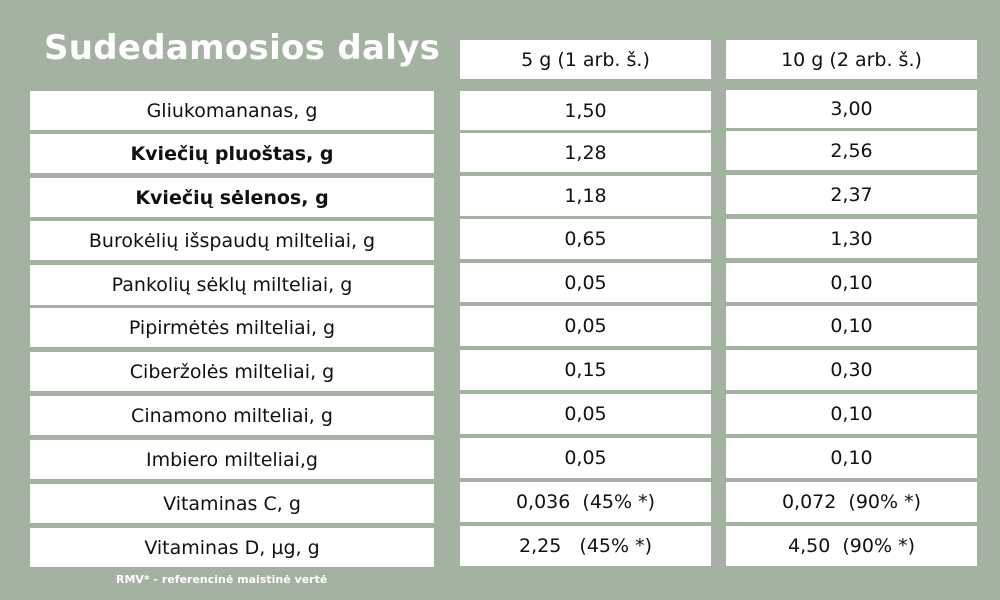 This screenshot has width=1000, height=600. What do you see at coordinates (585, 59) in the screenshot?
I see `column-header-5g: 5 g (1 arb. š.)` at bounding box center [585, 59].